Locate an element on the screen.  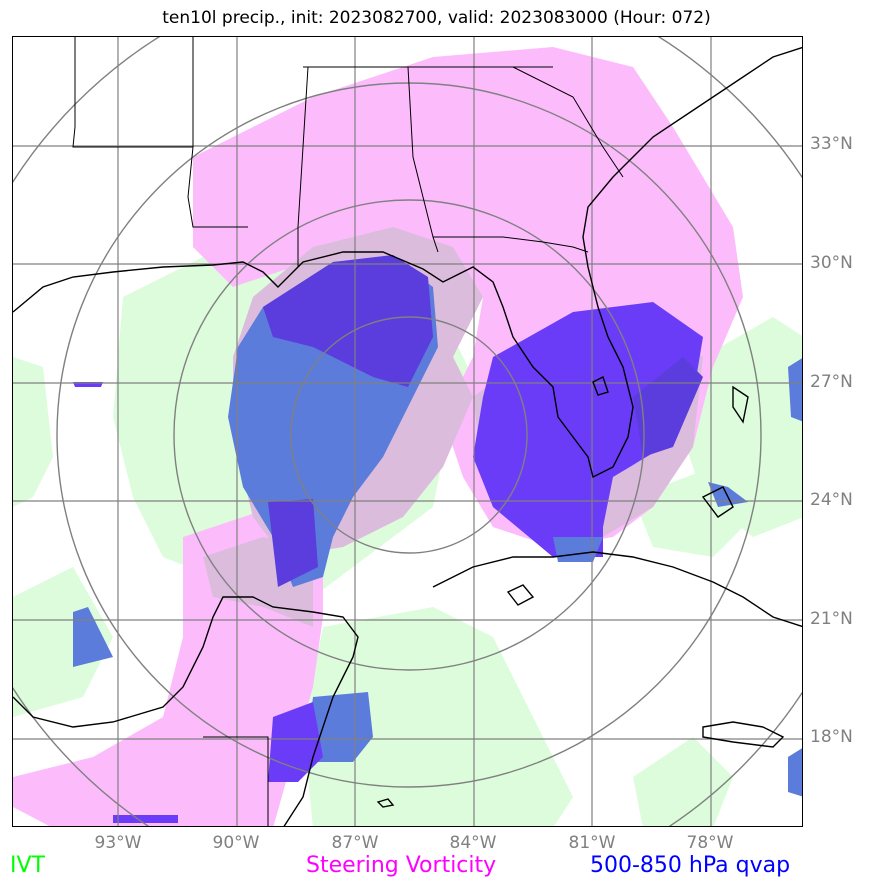
lon-label-81w: 81°W is located at coordinates (592, 843).